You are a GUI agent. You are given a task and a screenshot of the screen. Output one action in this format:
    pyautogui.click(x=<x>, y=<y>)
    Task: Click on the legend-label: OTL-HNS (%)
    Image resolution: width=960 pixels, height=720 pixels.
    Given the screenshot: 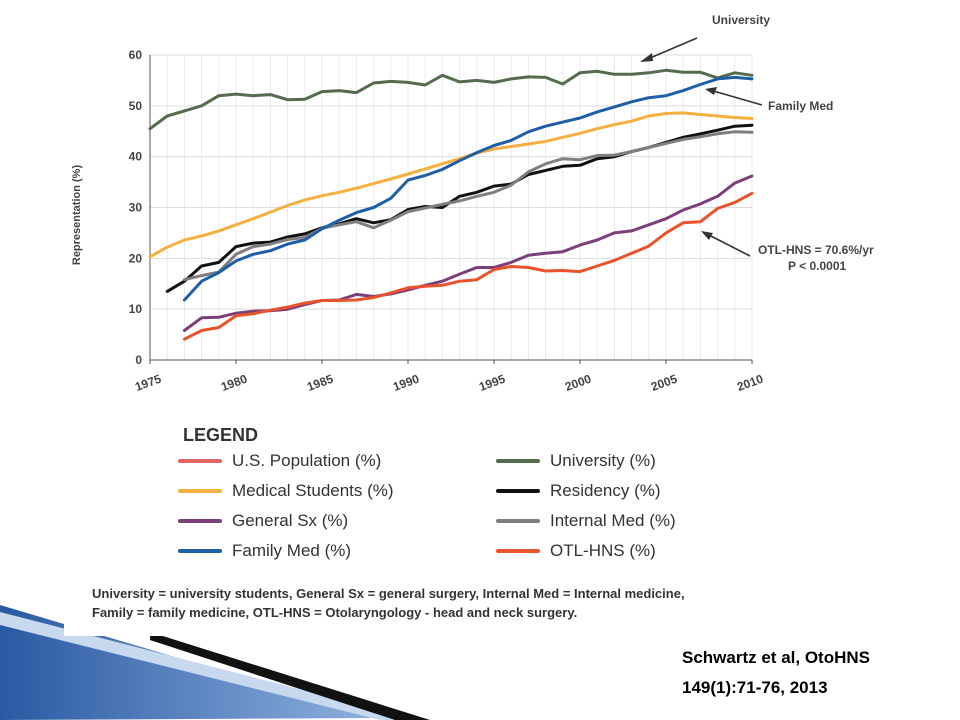 What is the action you would take?
    pyautogui.click(x=603, y=550)
    